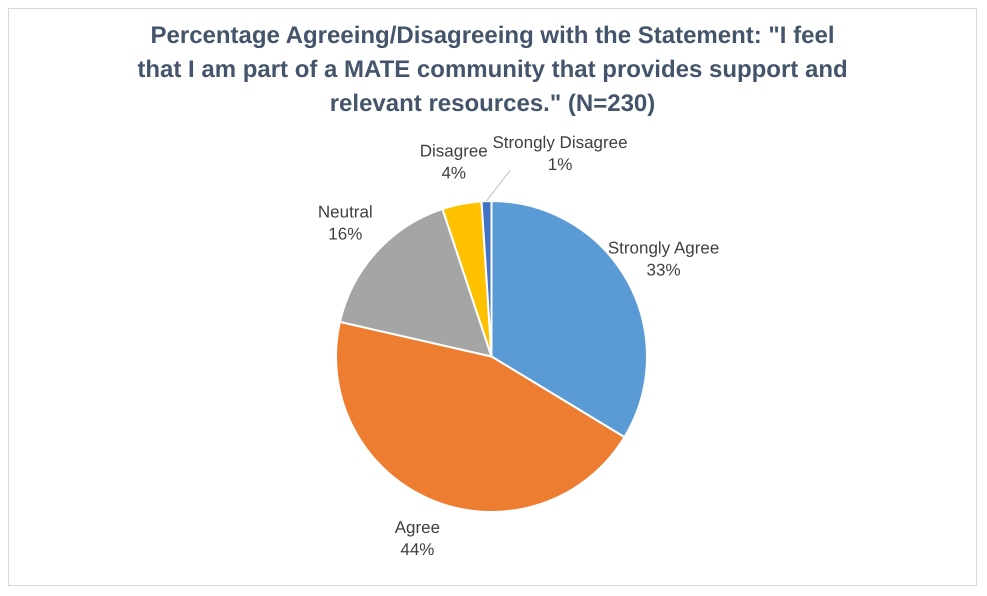 This screenshot has width=987, height=596. I want to click on slice-label: Disagree, so click(454, 150).